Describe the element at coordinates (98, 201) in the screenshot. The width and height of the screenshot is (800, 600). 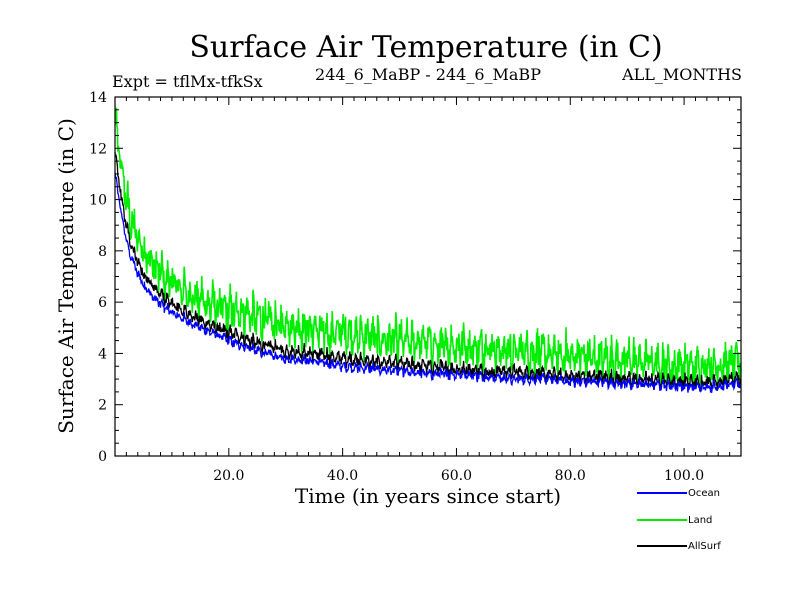
I see `y-tick-label: 10` at that location.